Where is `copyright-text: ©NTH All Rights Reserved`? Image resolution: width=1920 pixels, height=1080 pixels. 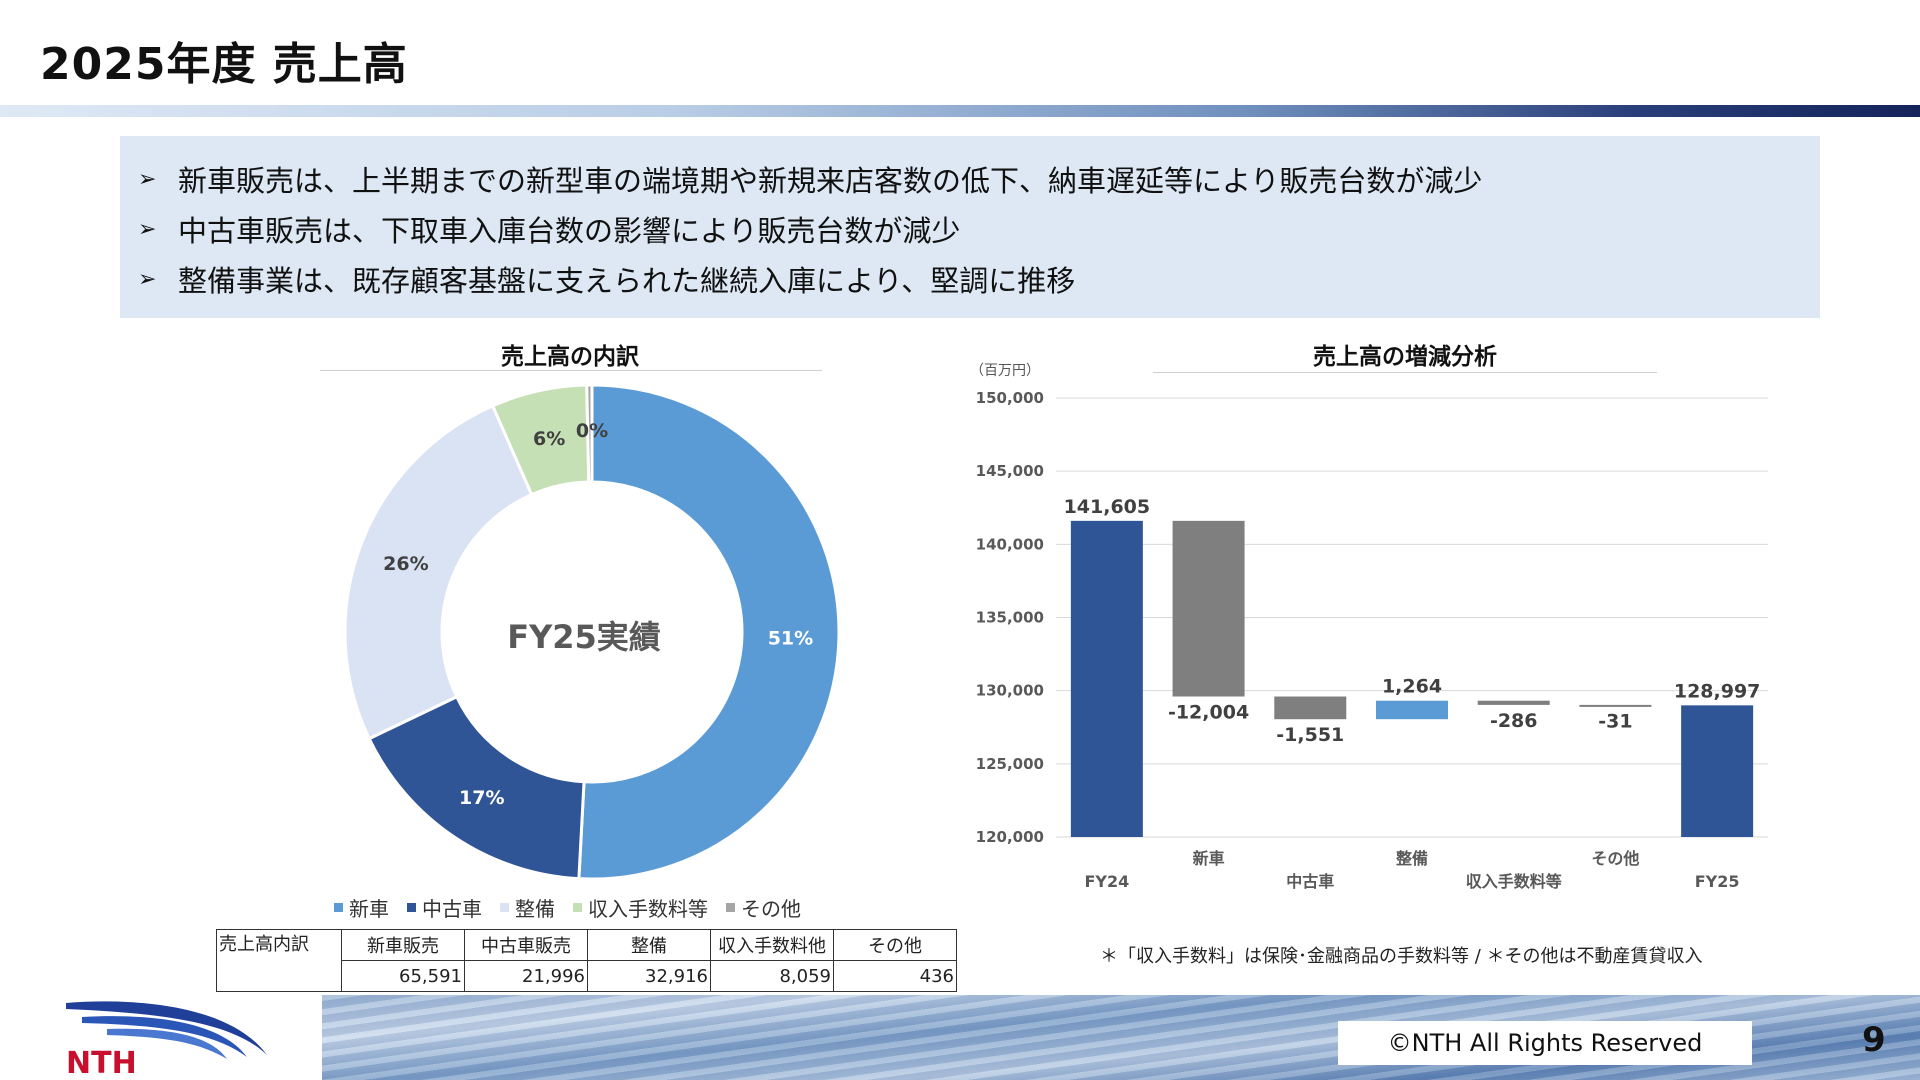 copyright-text: ©NTH All Rights Reserved is located at coordinates (1545, 1043).